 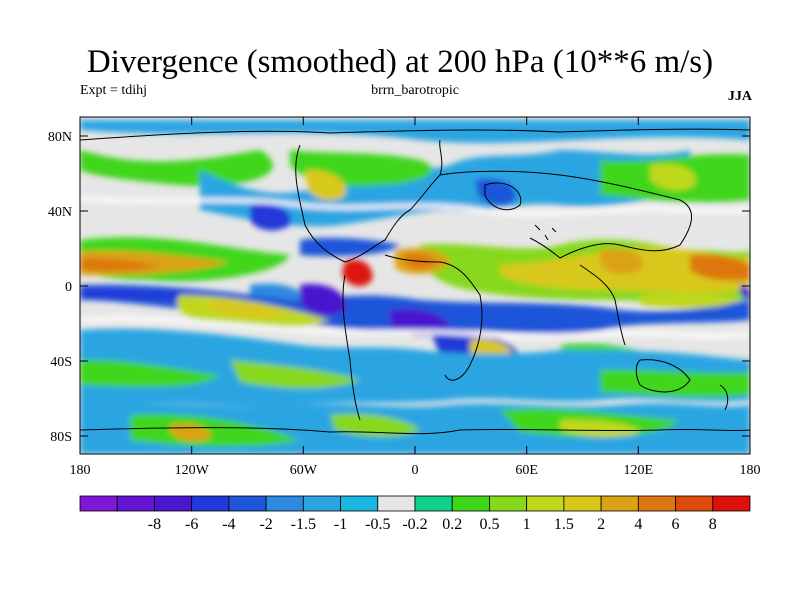 I want to click on colorbar-label: -2, so click(x=265, y=524).